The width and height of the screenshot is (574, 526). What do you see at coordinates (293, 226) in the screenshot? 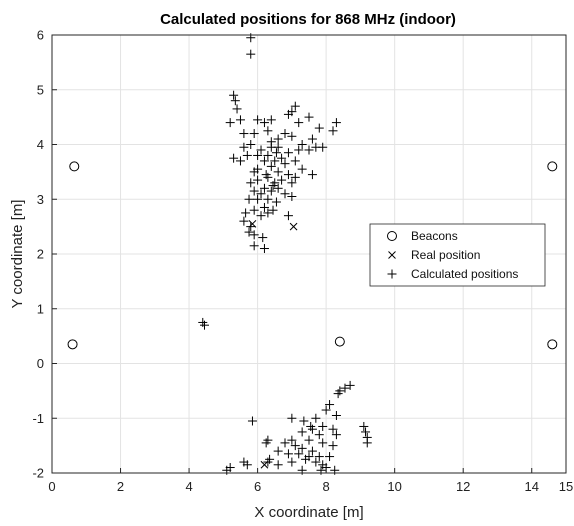
I see `real-position-marker` at bounding box center [293, 226].